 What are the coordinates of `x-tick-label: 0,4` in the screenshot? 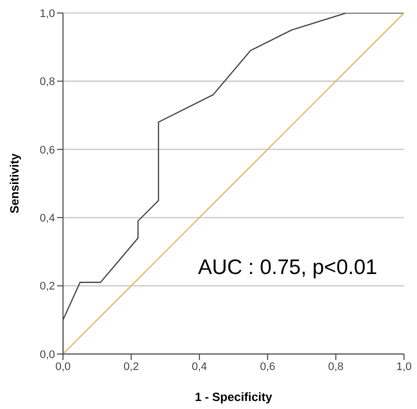 It's located at (200, 366).